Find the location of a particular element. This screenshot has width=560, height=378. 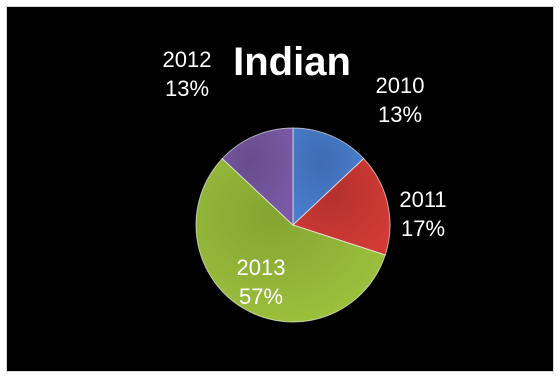

pie-slice-2012 is located at coordinates (257, 177).